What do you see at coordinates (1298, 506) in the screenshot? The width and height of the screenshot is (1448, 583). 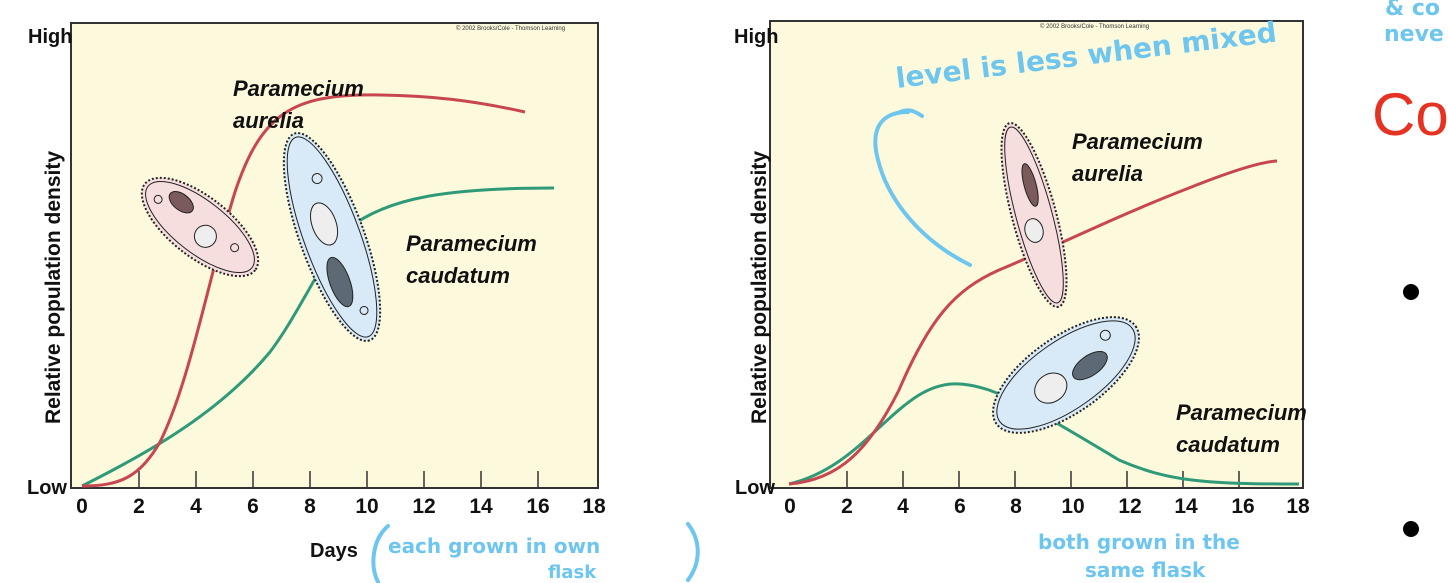 I see `right-x-tick: 18` at bounding box center [1298, 506].